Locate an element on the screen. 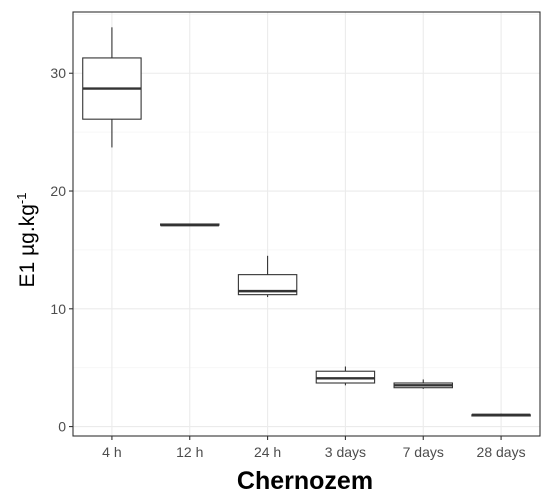 This screenshot has width=550, height=500. y-axis-title-main: E1 µg.kg is located at coordinates (27, 245).